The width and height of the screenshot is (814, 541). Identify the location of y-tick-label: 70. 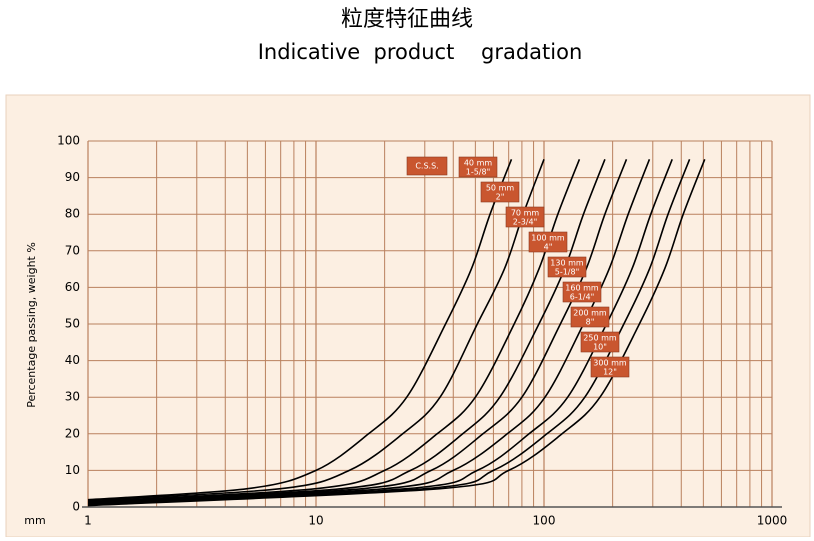
(72, 250).